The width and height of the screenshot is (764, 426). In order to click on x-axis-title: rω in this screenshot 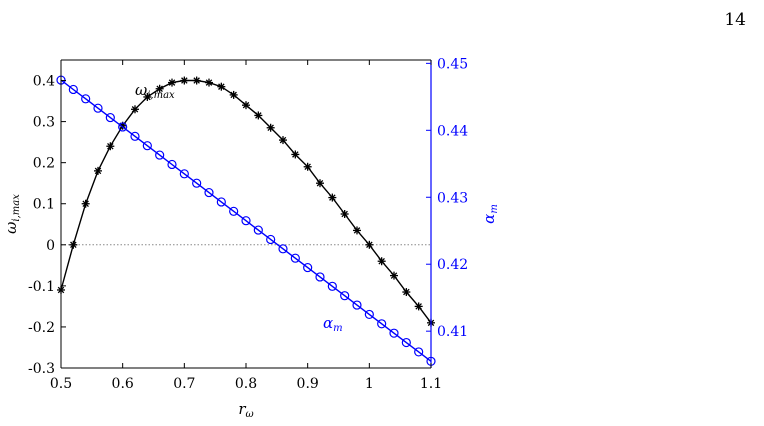, I will do `click(245, 410)`.